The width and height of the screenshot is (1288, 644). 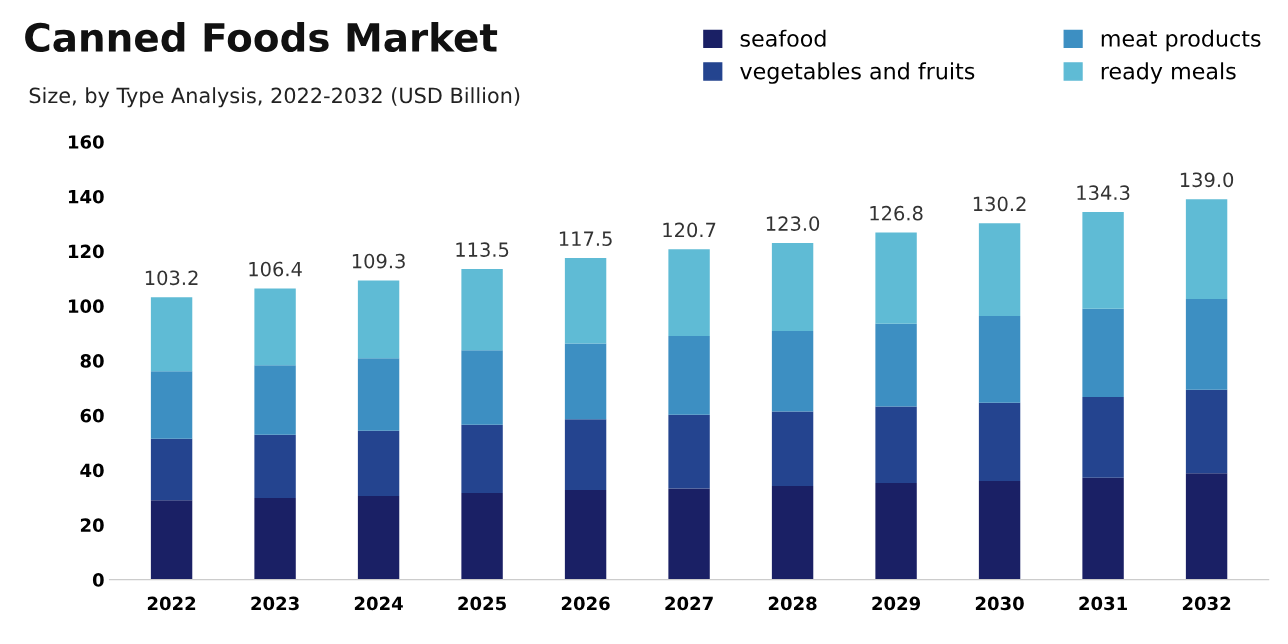 I want to click on y-tick-label: 120, so click(x=86, y=251).